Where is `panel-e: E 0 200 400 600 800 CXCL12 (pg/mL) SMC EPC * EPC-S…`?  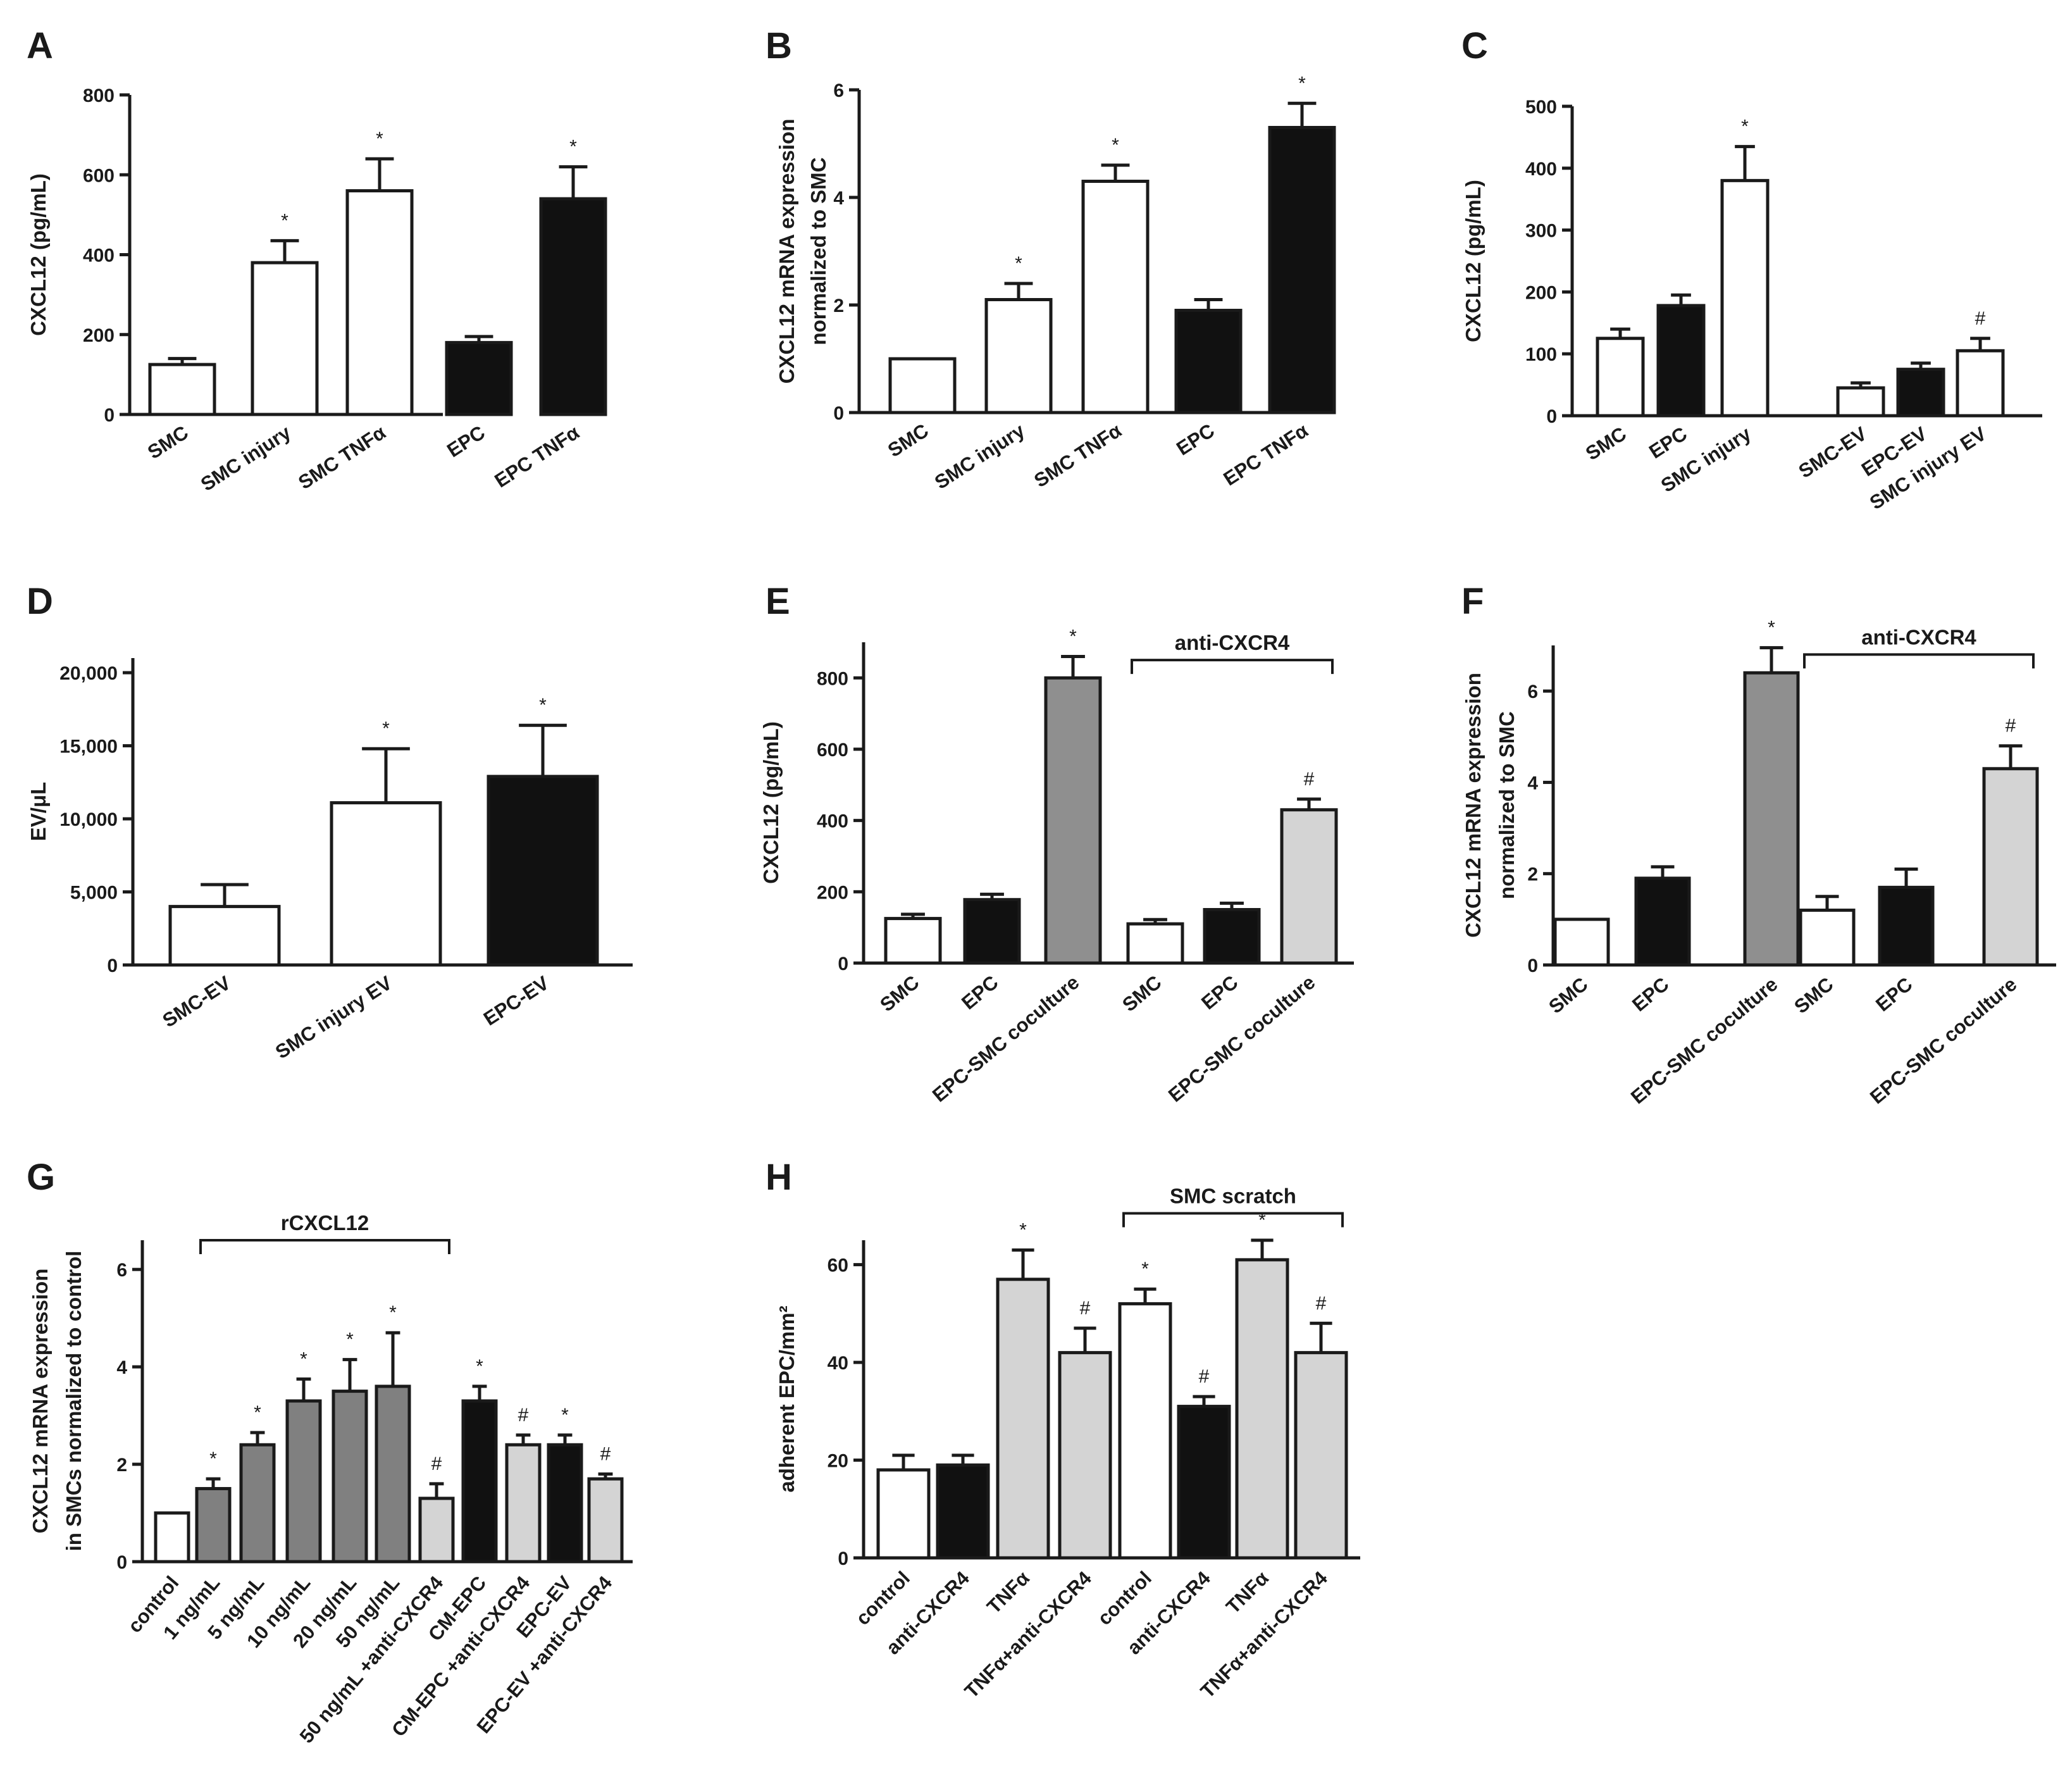
panel-e: E 0 200 400 600 800 CXCL12 (pg/mL) SMC EPC * EPC-S… is located at coordinates (1056, 844).